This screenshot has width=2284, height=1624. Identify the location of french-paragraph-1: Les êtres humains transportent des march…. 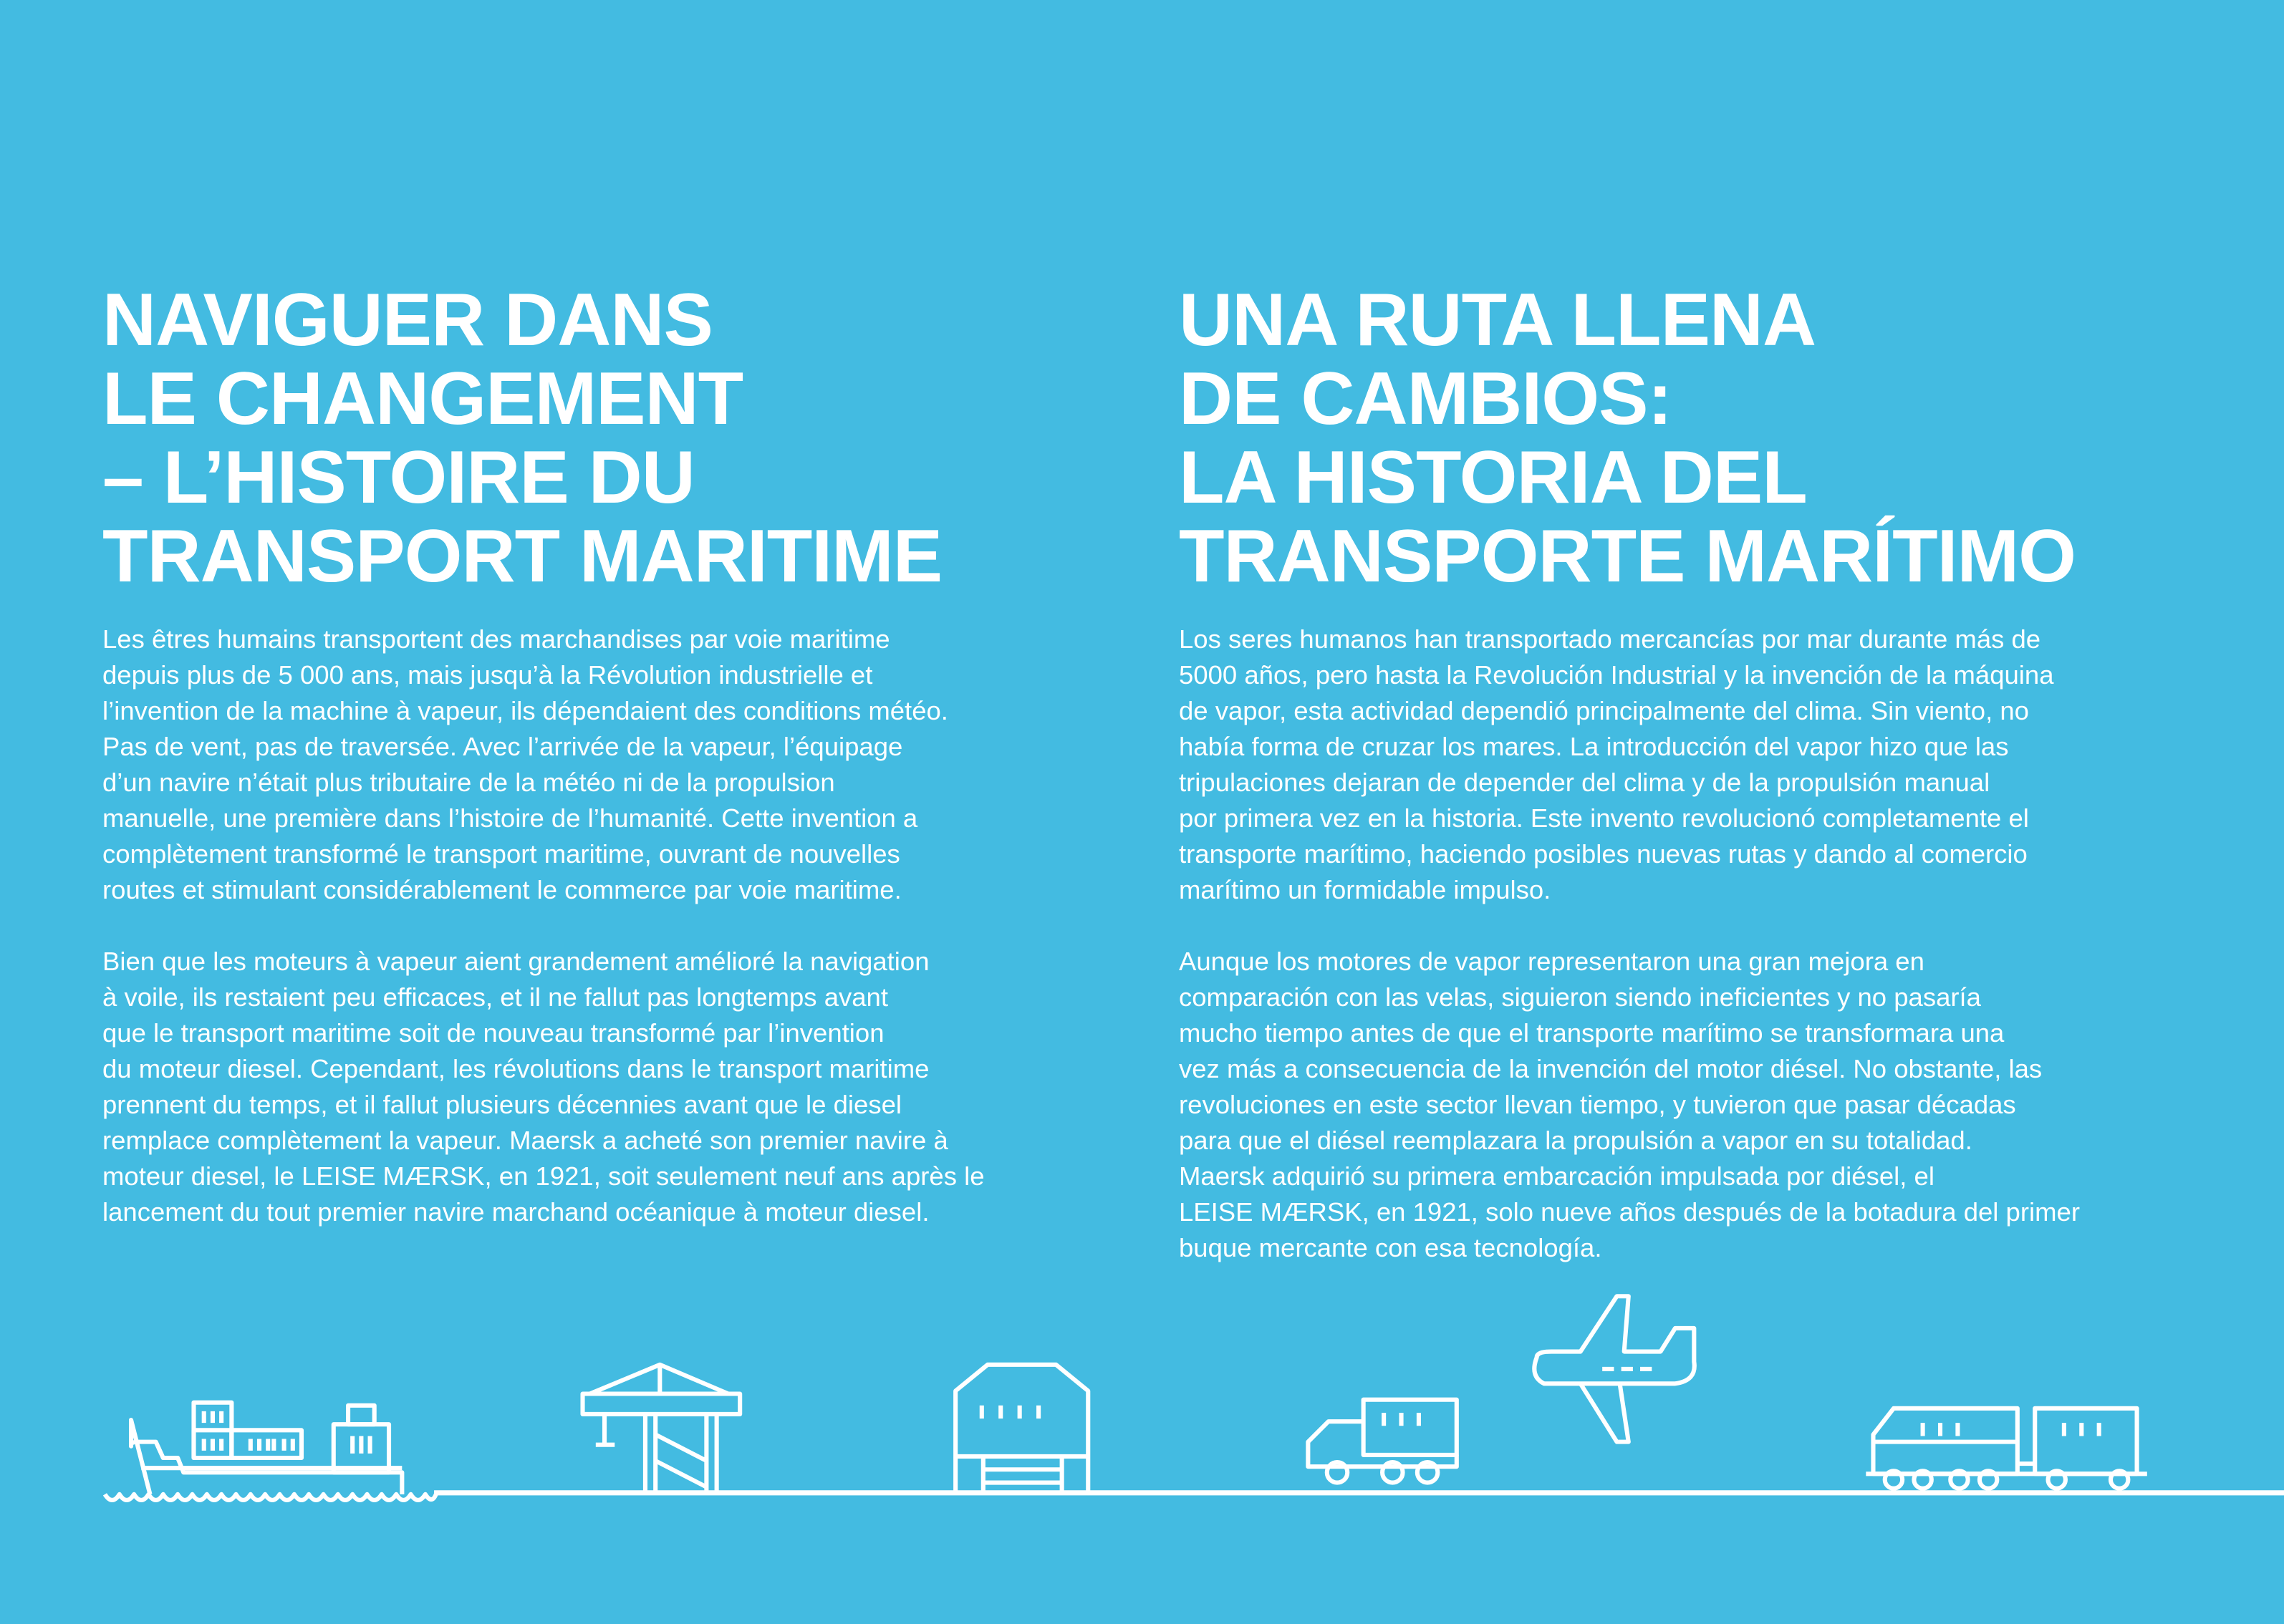
(525, 764).